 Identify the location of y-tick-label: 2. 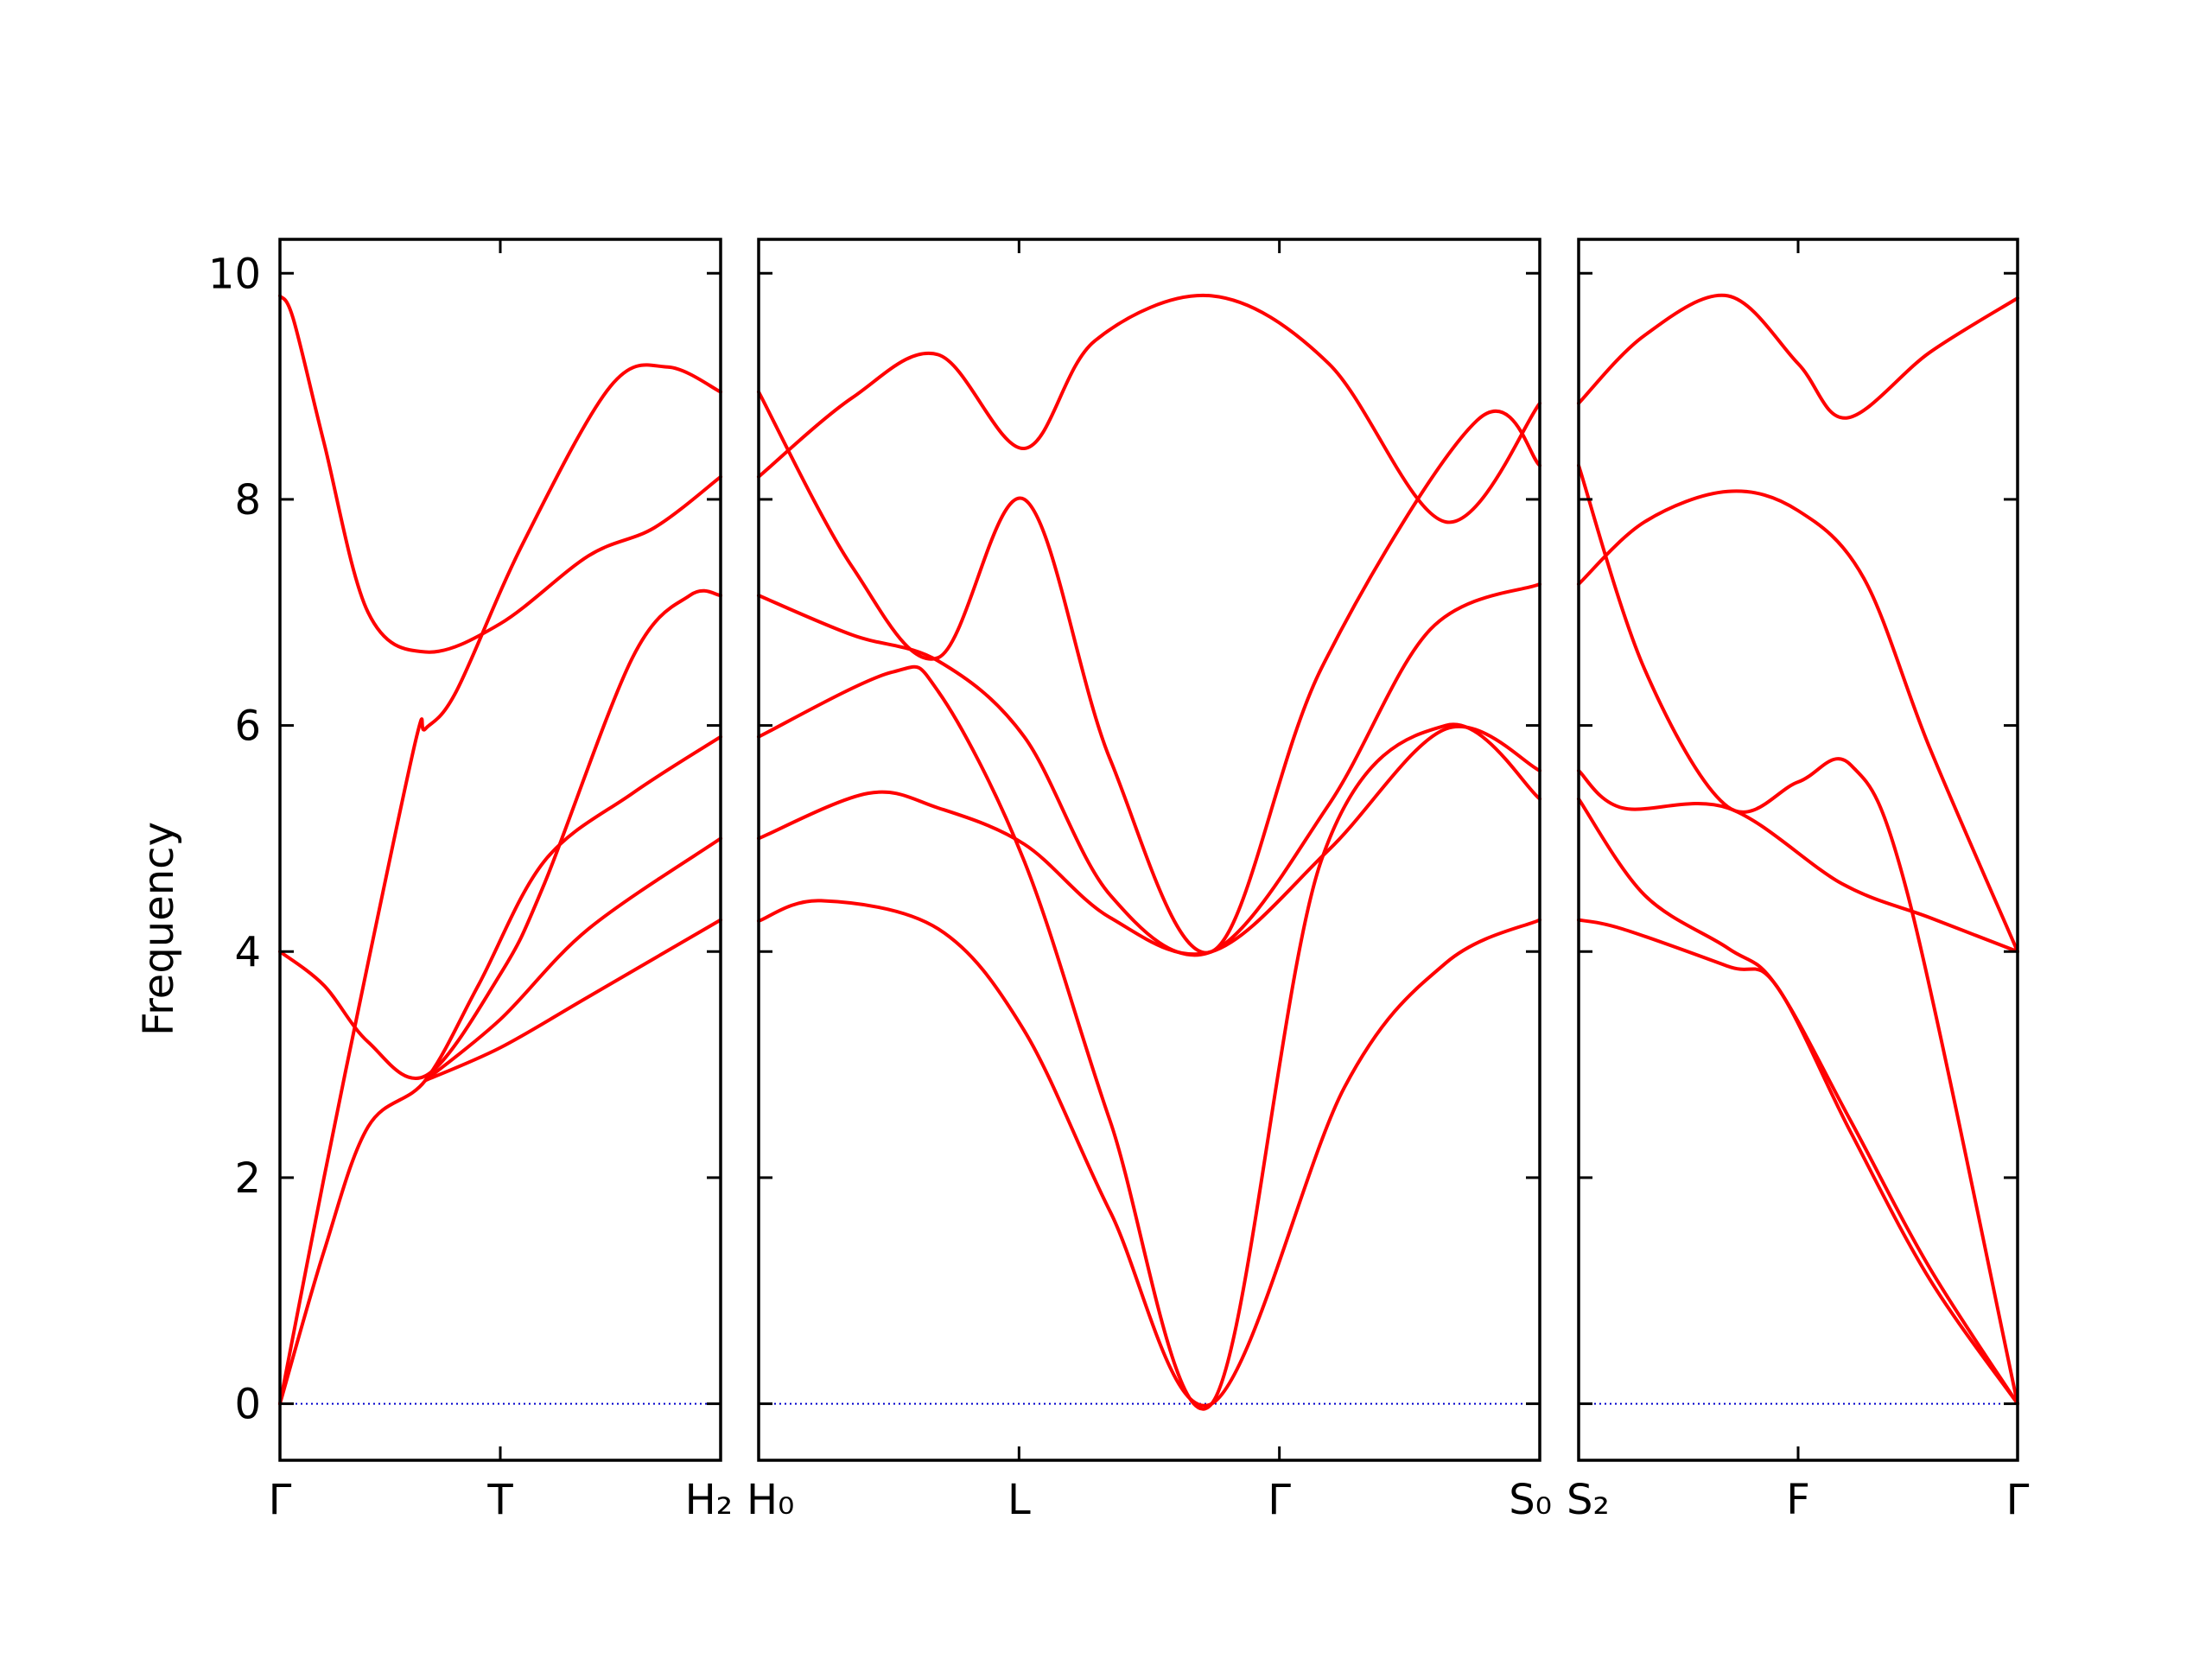
(247, 1178).